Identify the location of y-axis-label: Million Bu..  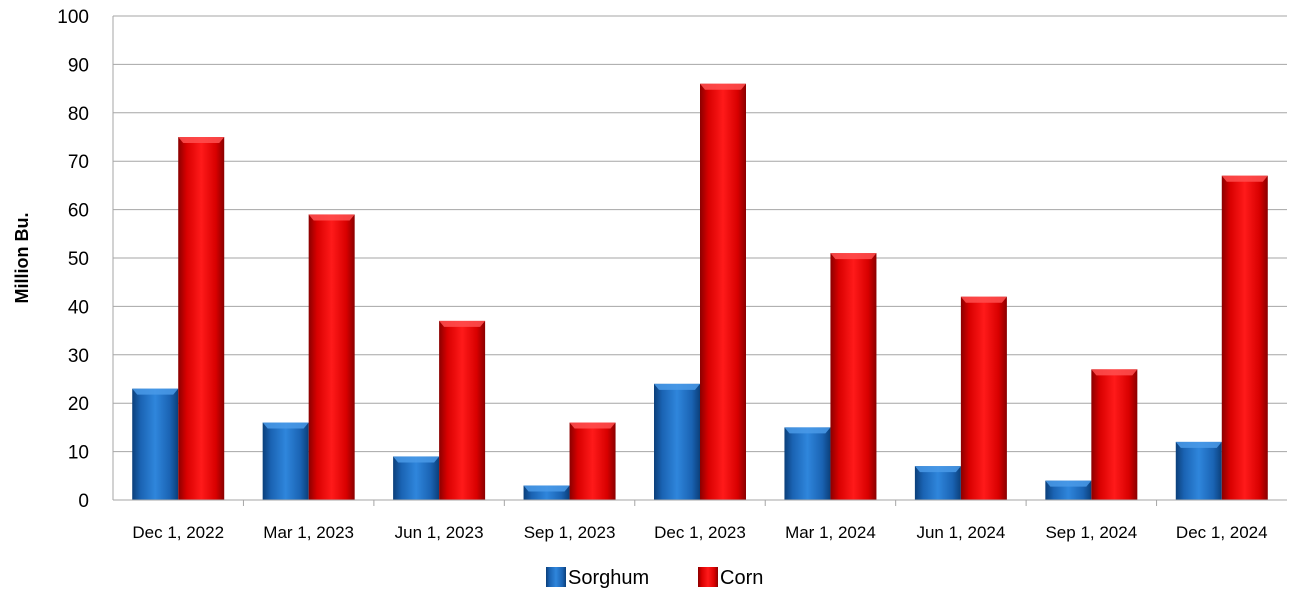
(22, 258).